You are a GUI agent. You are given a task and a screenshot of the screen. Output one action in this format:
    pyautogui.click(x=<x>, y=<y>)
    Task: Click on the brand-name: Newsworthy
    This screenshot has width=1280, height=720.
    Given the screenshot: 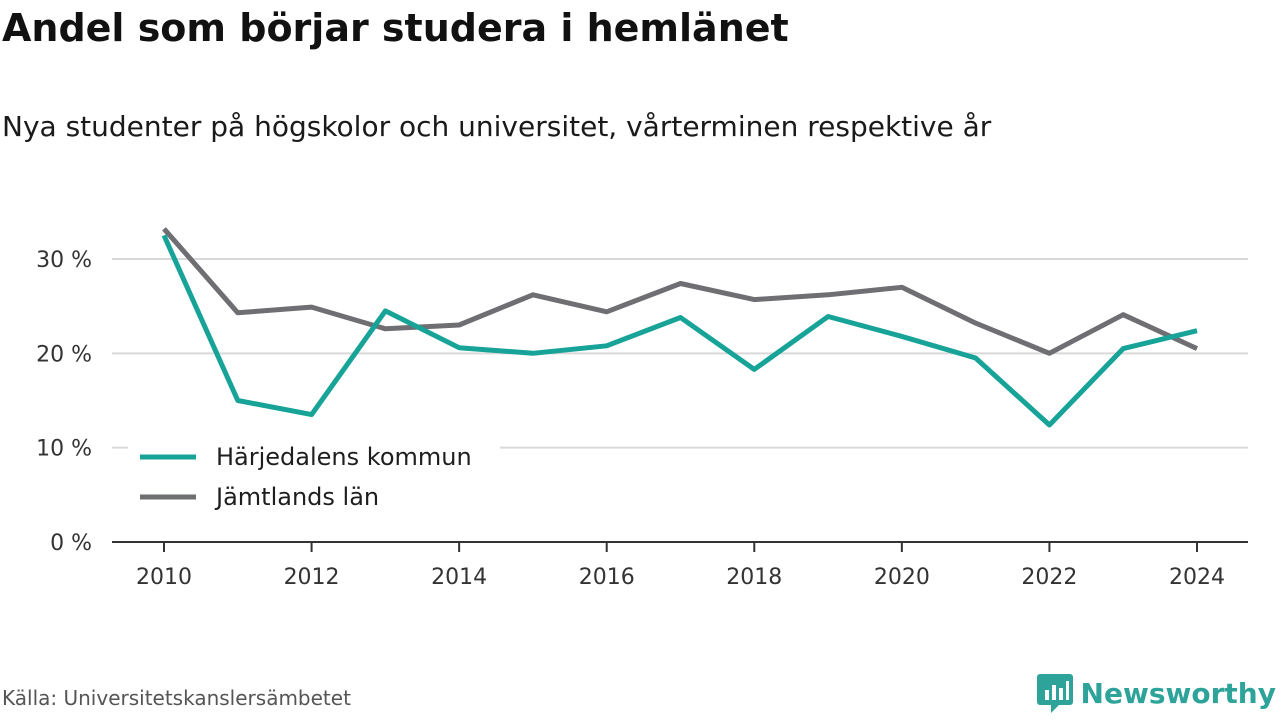 What is the action you would take?
    pyautogui.click(x=1178, y=693)
    